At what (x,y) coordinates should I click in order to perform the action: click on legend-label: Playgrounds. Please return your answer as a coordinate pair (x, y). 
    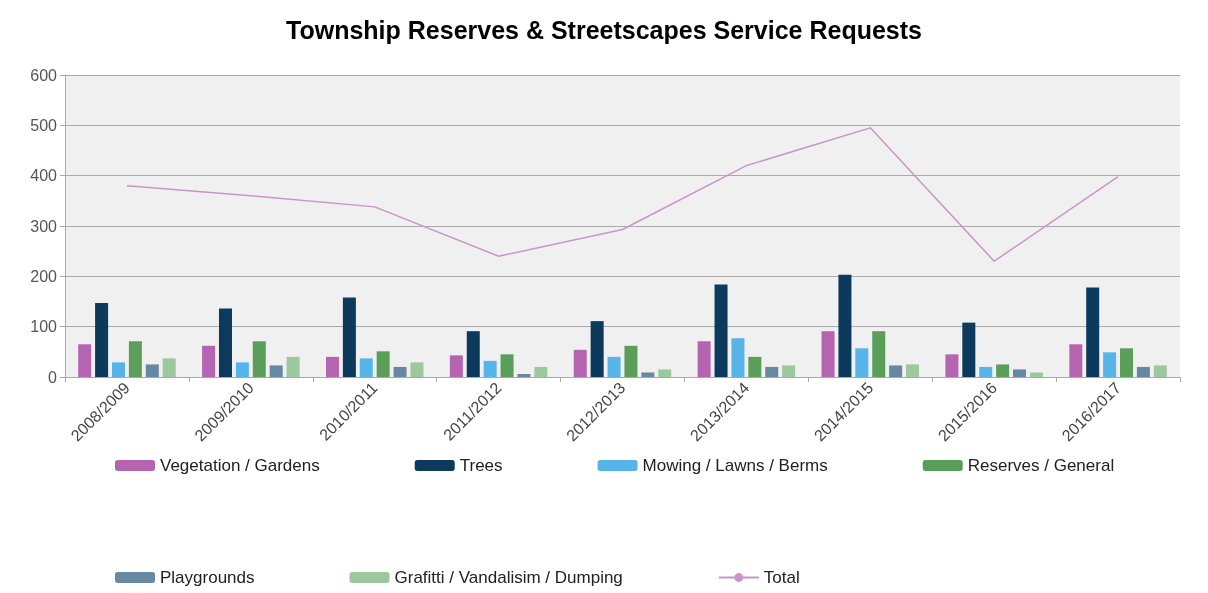
    Looking at the image, I should click on (207, 577).